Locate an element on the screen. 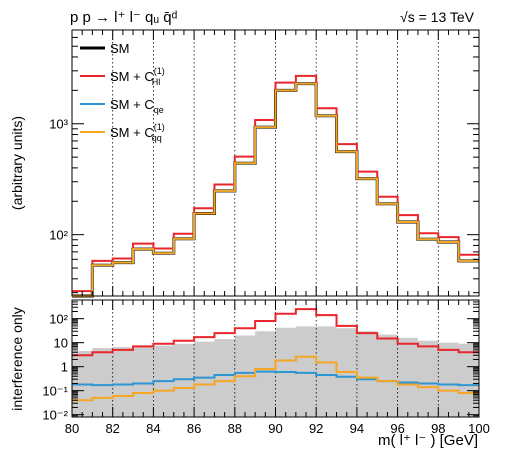 This screenshot has width=530, height=463. upper-y-axis-label: (arbitrary units) is located at coordinates (17, 163).